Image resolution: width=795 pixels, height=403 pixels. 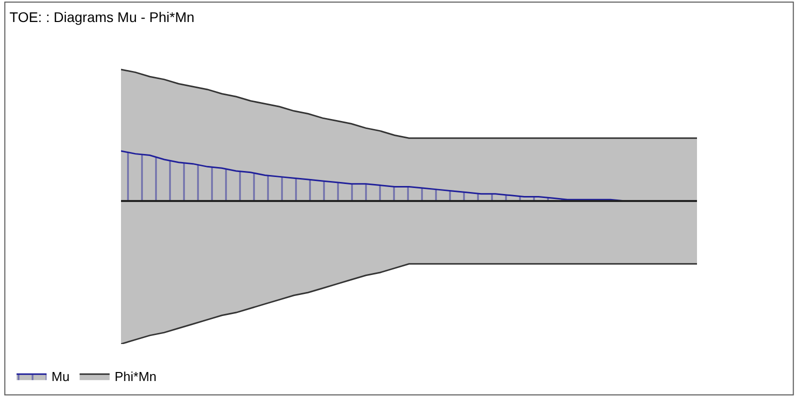 I want to click on legend-label: Mu, so click(x=61, y=376).